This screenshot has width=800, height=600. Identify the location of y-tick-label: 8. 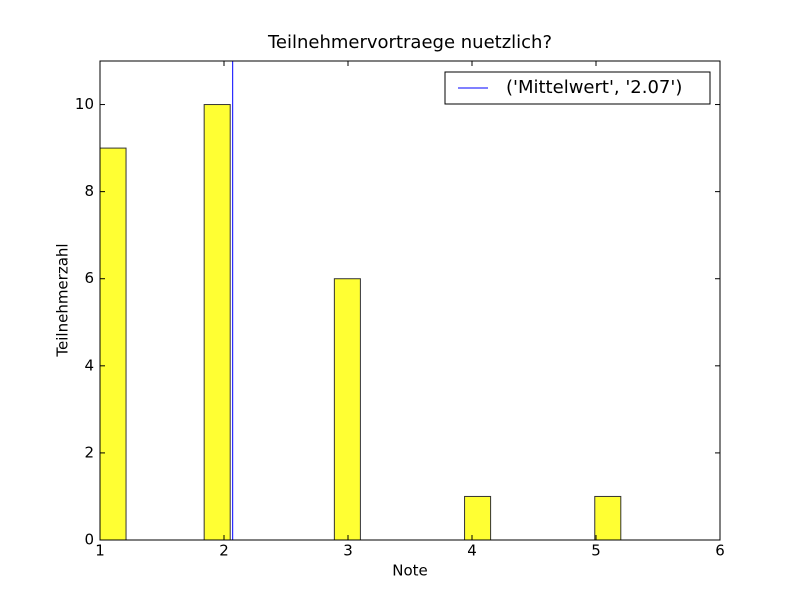
(89, 191).